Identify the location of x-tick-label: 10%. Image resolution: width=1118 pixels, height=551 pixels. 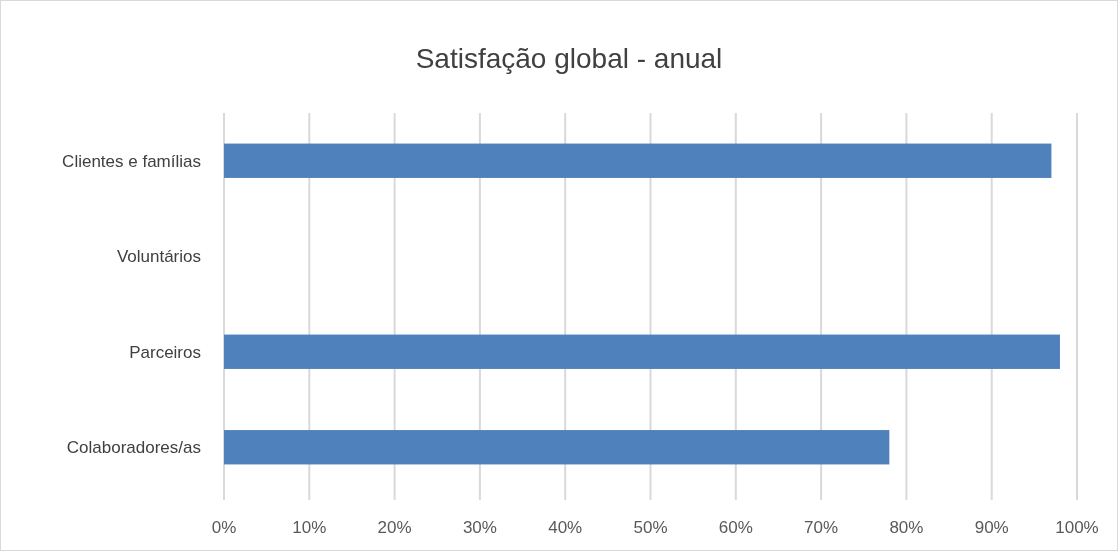
(309, 527).